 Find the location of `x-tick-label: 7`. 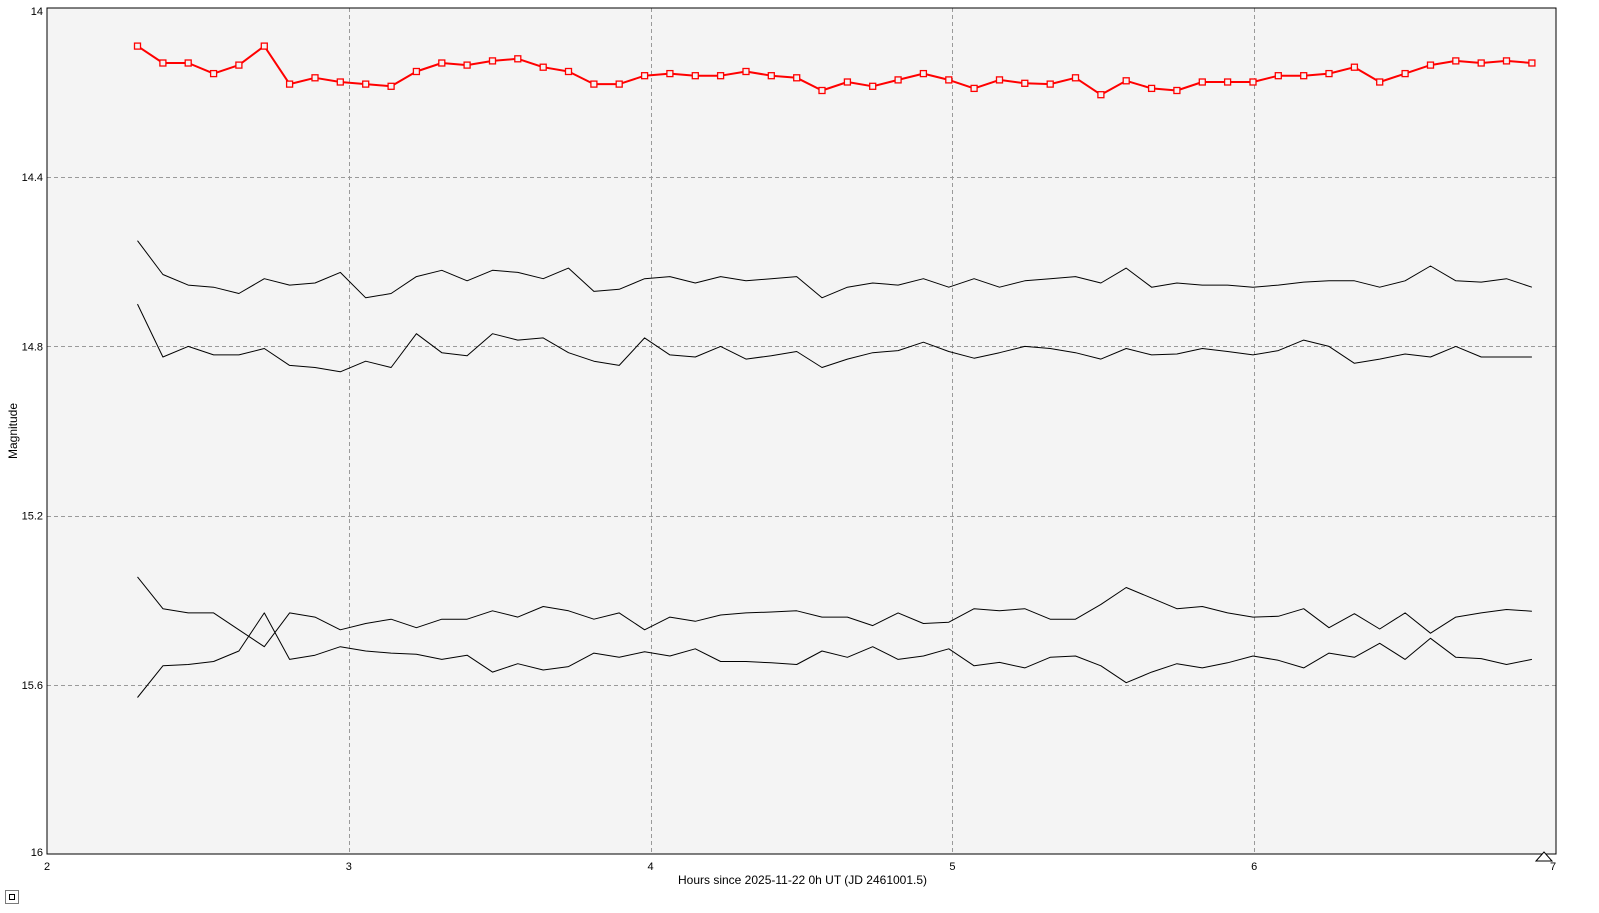

x-tick-label: 7 is located at coordinates (1553, 867).